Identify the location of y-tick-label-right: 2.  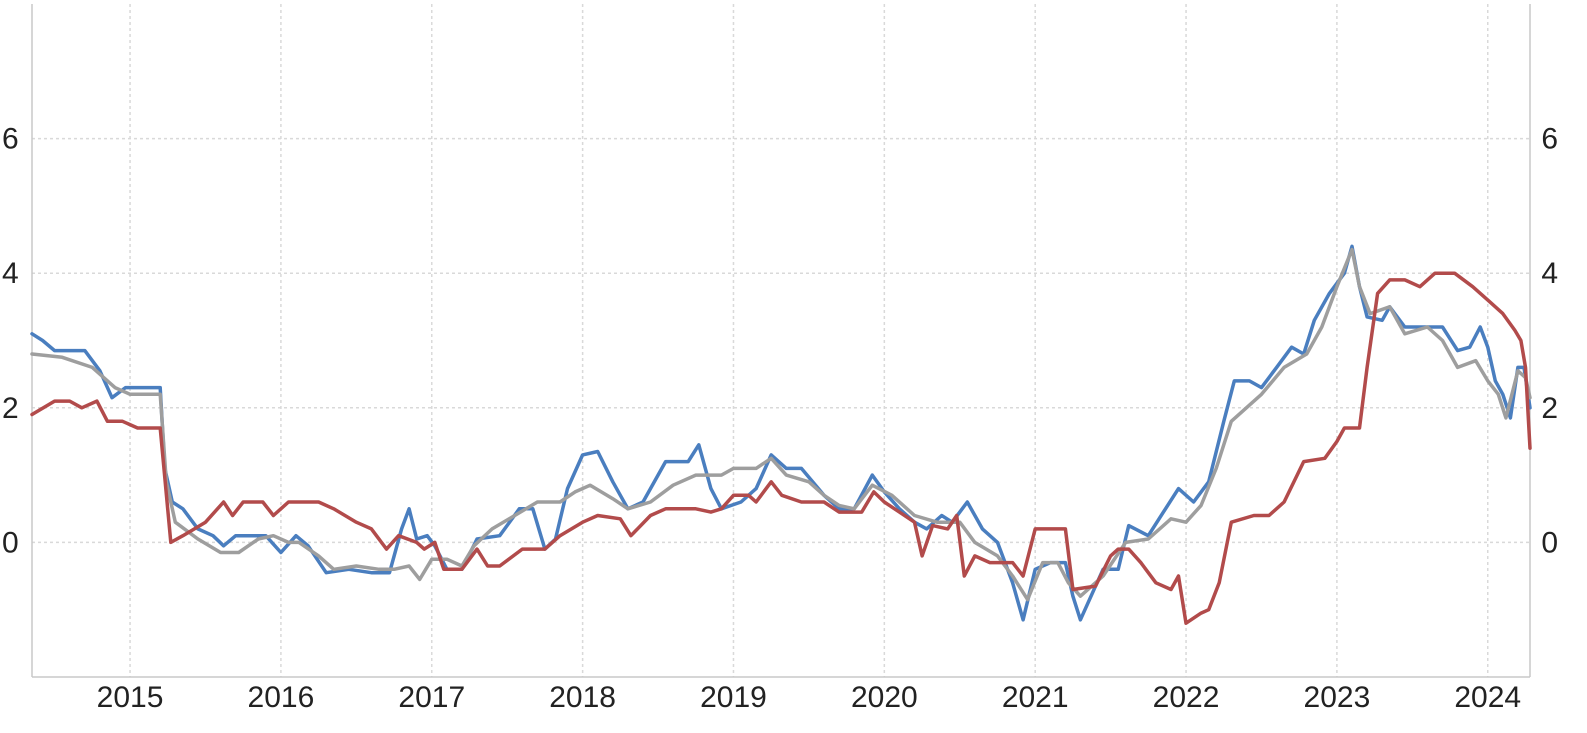
(1549, 408).